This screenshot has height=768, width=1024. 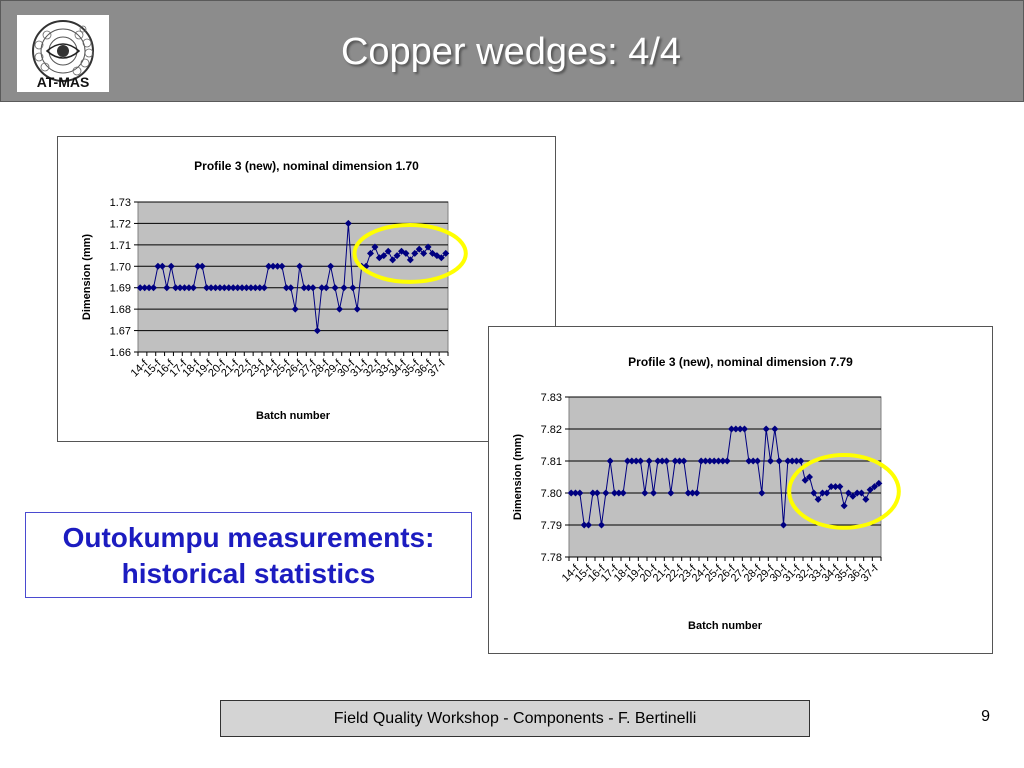 I want to click on y-tick-label: 7.78, so click(x=551, y=558).